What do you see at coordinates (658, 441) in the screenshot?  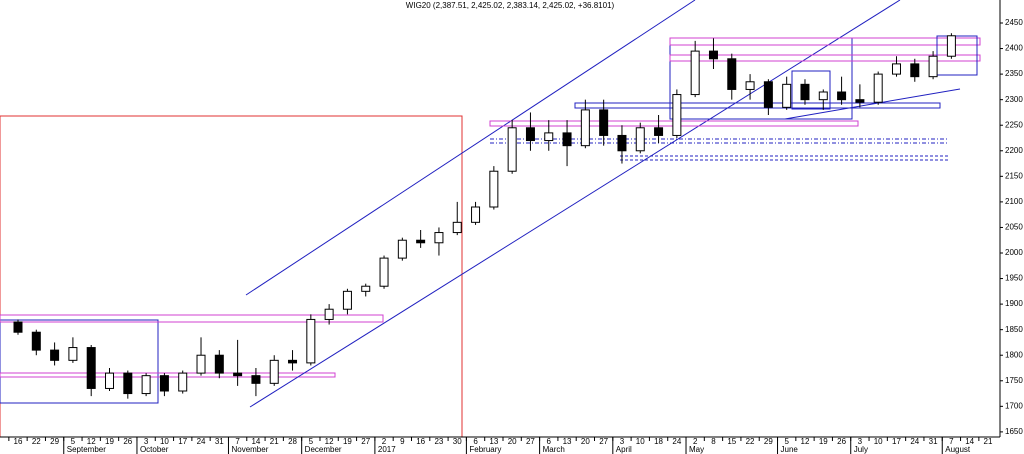 I see `x-tick-label: 18` at bounding box center [658, 441].